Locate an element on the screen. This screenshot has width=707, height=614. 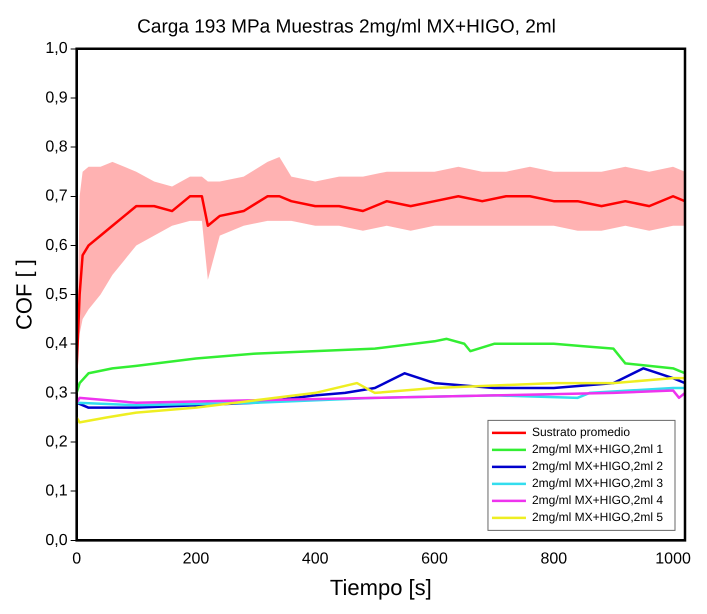
legend-label: 2mg/ml MX+HIGO,2ml 5 is located at coordinates (598, 517).